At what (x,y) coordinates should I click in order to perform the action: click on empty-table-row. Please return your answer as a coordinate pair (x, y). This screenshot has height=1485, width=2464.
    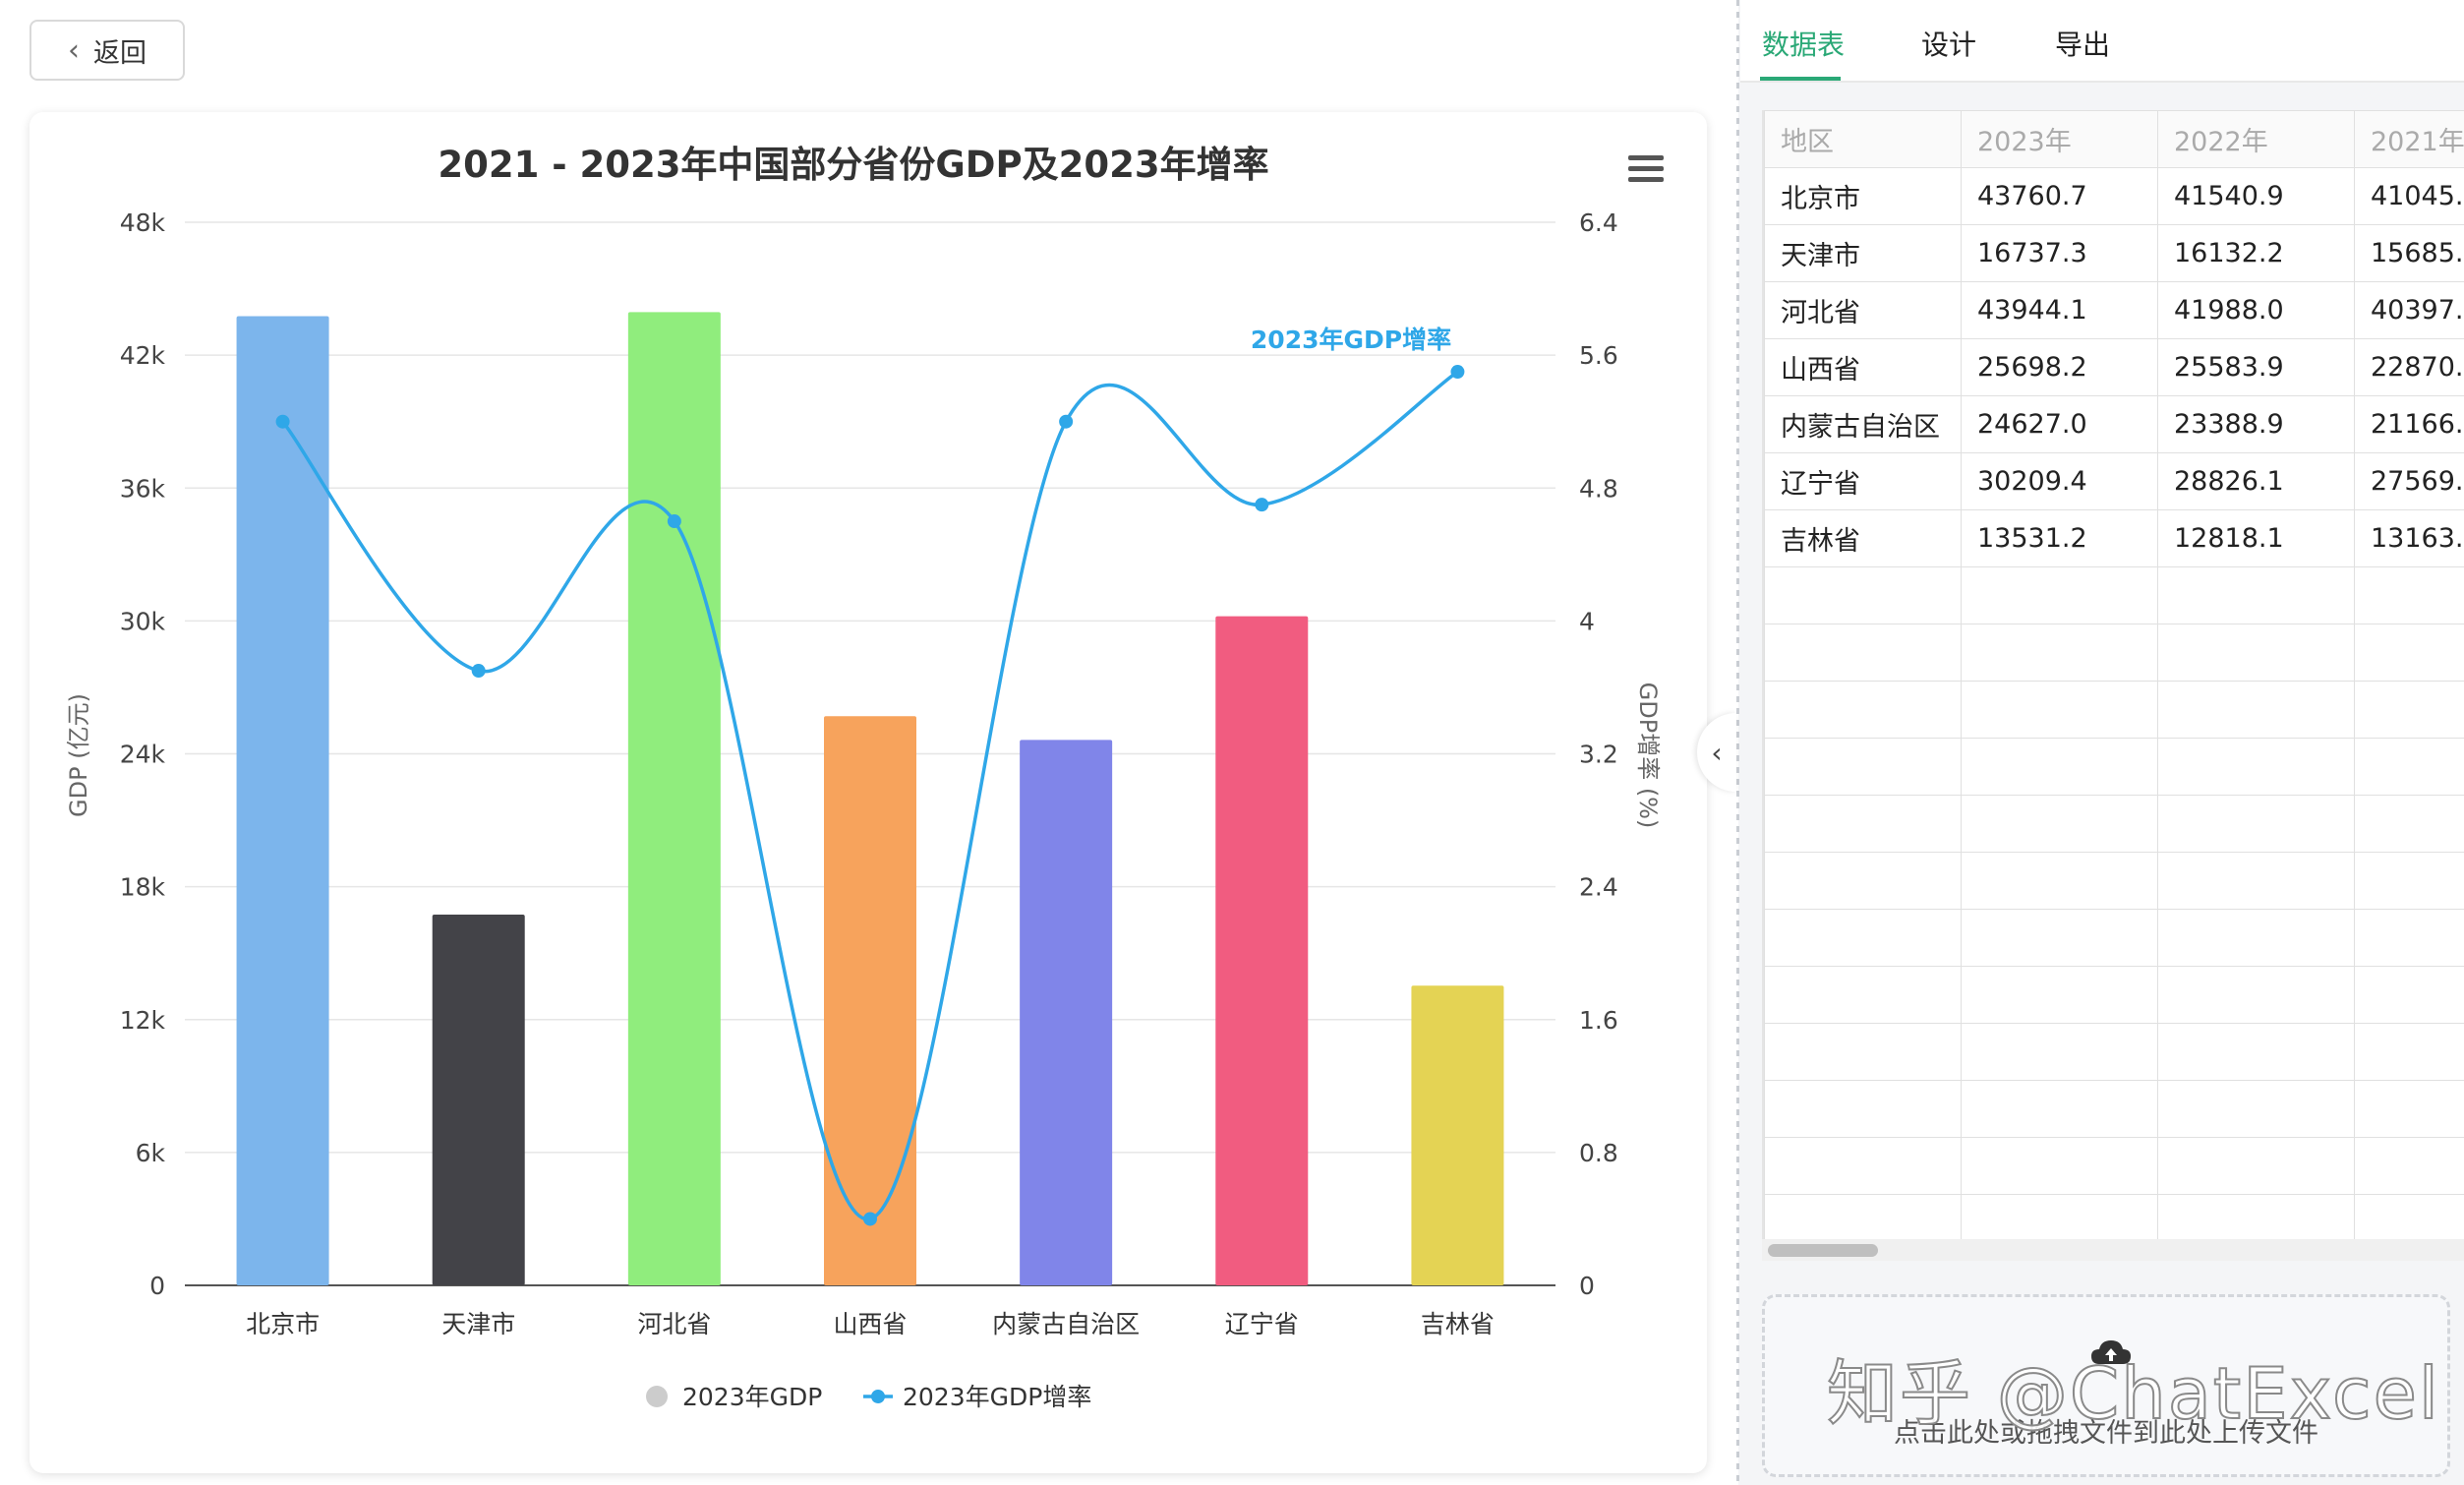
    Looking at the image, I should click on (2114, 1109).